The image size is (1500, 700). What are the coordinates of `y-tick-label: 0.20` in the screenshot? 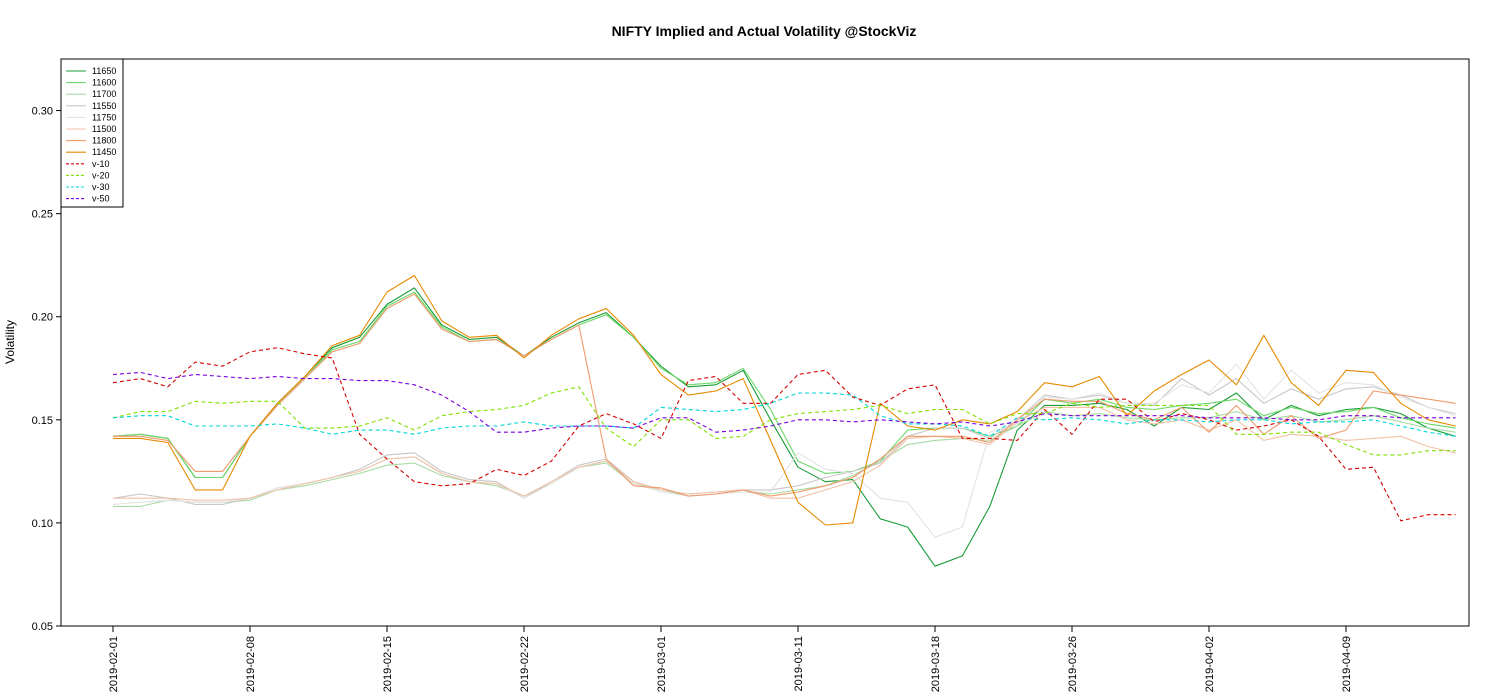 It's located at (42, 318).